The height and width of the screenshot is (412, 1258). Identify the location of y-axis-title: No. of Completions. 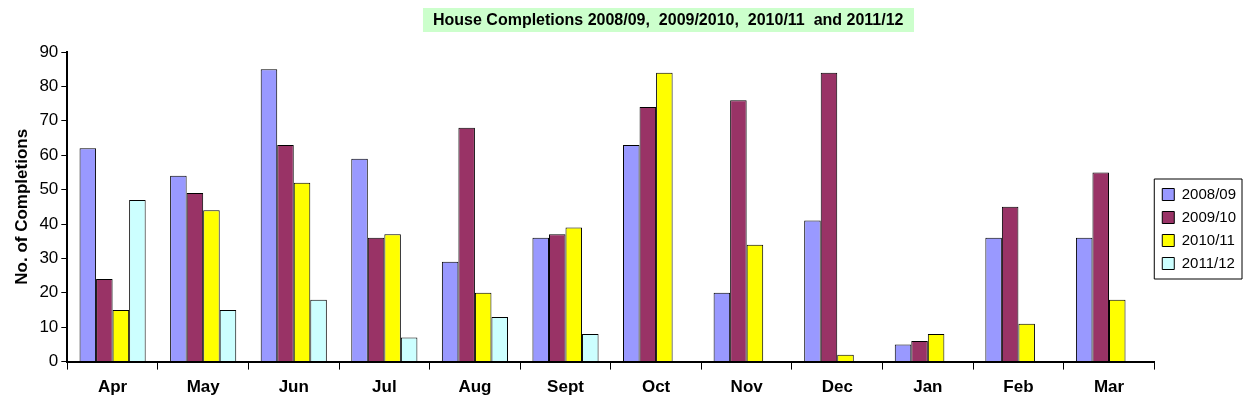
(21, 206).